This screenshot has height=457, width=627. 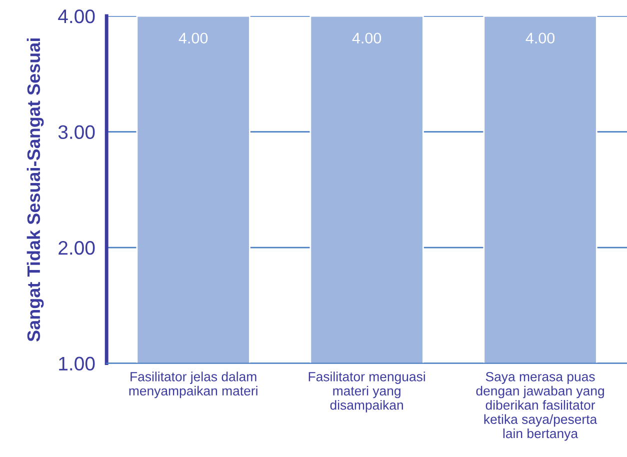 What do you see at coordinates (193, 385) in the screenshot?
I see `x-tick-label: Fasilitator jelas dalam menyampaikan materi` at bounding box center [193, 385].